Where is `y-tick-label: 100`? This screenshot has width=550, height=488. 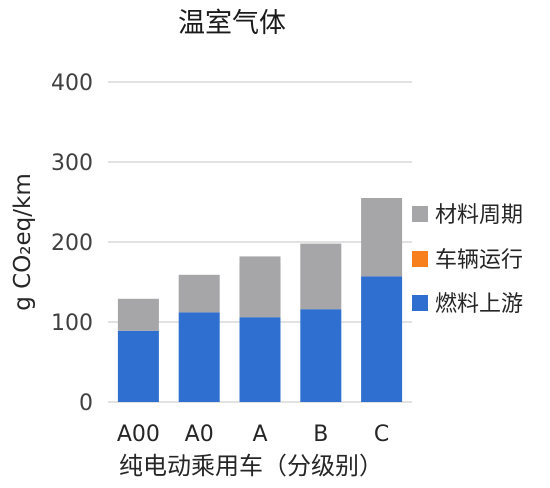 y-tick-label: 100 is located at coordinates (72, 323).